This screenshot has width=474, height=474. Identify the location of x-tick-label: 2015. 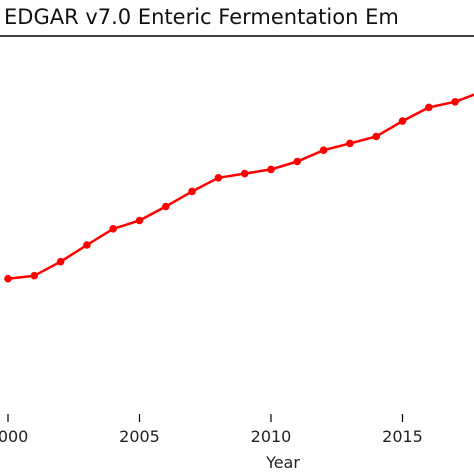
(402, 436).